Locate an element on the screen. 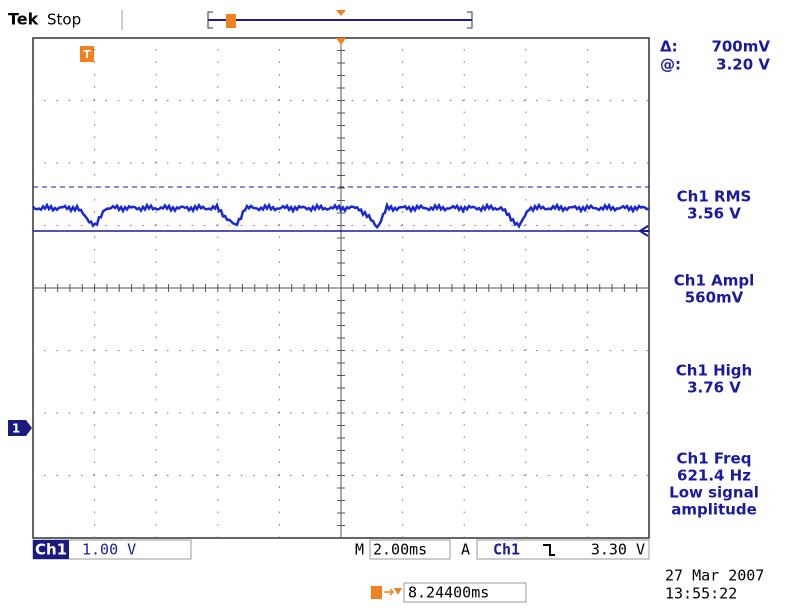  trigger-marker: T is located at coordinates (87, 54).